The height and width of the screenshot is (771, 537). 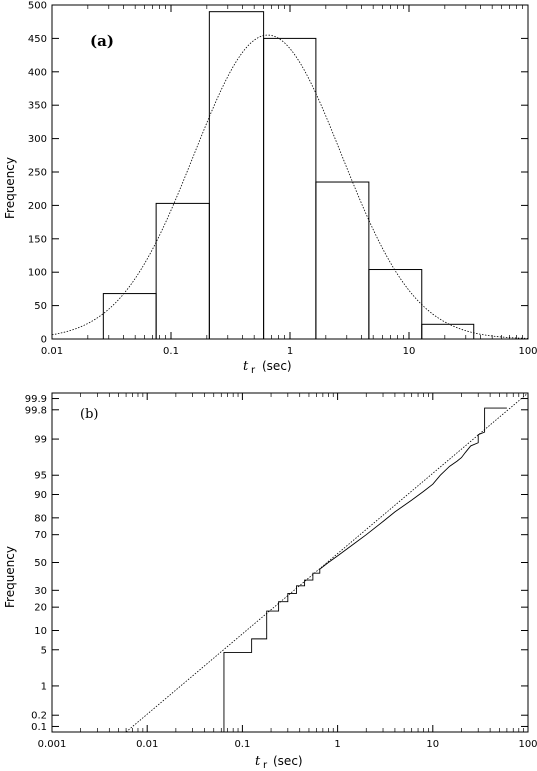 What do you see at coordinates (171, 351) in the screenshot?
I see `panel-a-x-tick-label: 0.1` at bounding box center [171, 351].